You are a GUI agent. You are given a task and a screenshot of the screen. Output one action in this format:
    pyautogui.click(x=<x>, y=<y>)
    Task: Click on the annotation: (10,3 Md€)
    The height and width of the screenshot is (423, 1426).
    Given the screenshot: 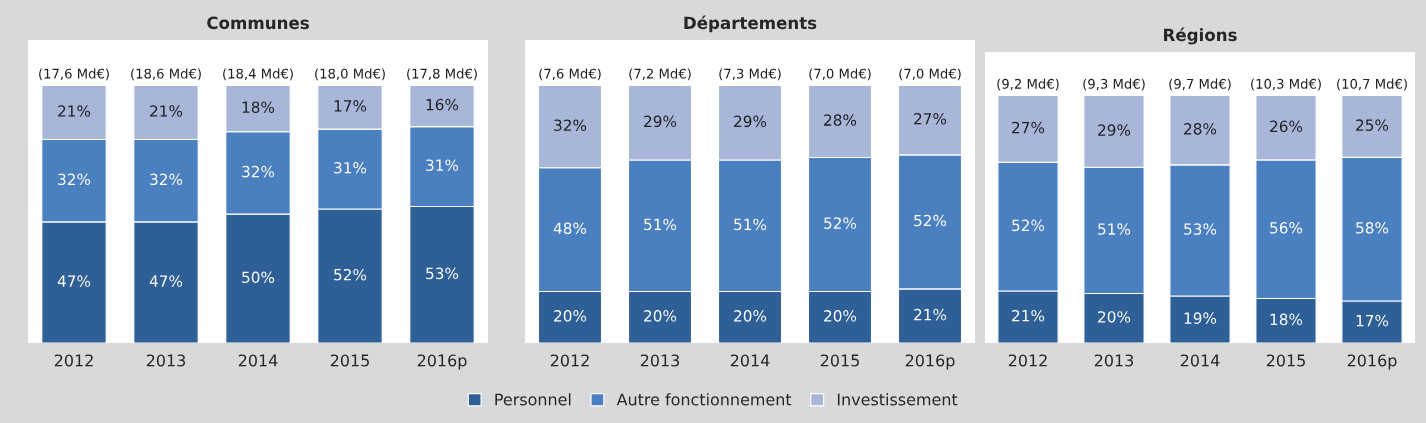 What is the action you would take?
    pyautogui.click(x=1286, y=84)
    